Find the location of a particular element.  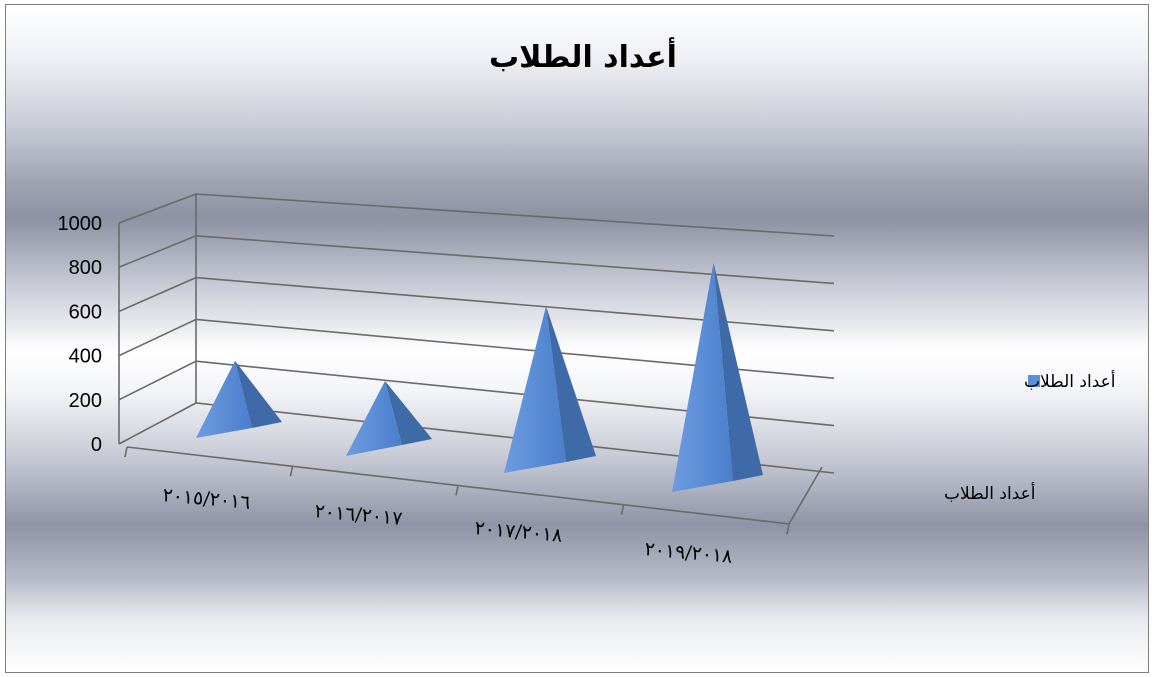

x-category-label: ٢٠١٦/٢٠١٧ is located at coordinates (359, 515).